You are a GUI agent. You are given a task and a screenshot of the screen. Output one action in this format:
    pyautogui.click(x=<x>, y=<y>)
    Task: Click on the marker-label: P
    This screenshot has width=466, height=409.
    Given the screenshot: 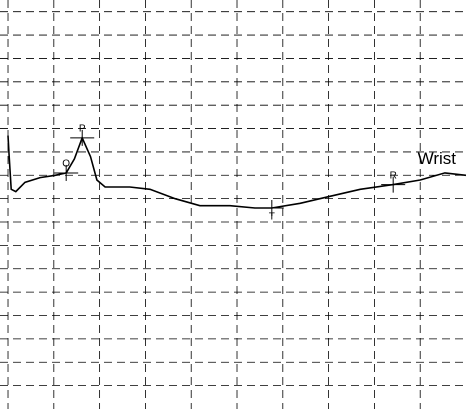 What is the action you would take?
    pyautogui.click(x=82, y=129)
    